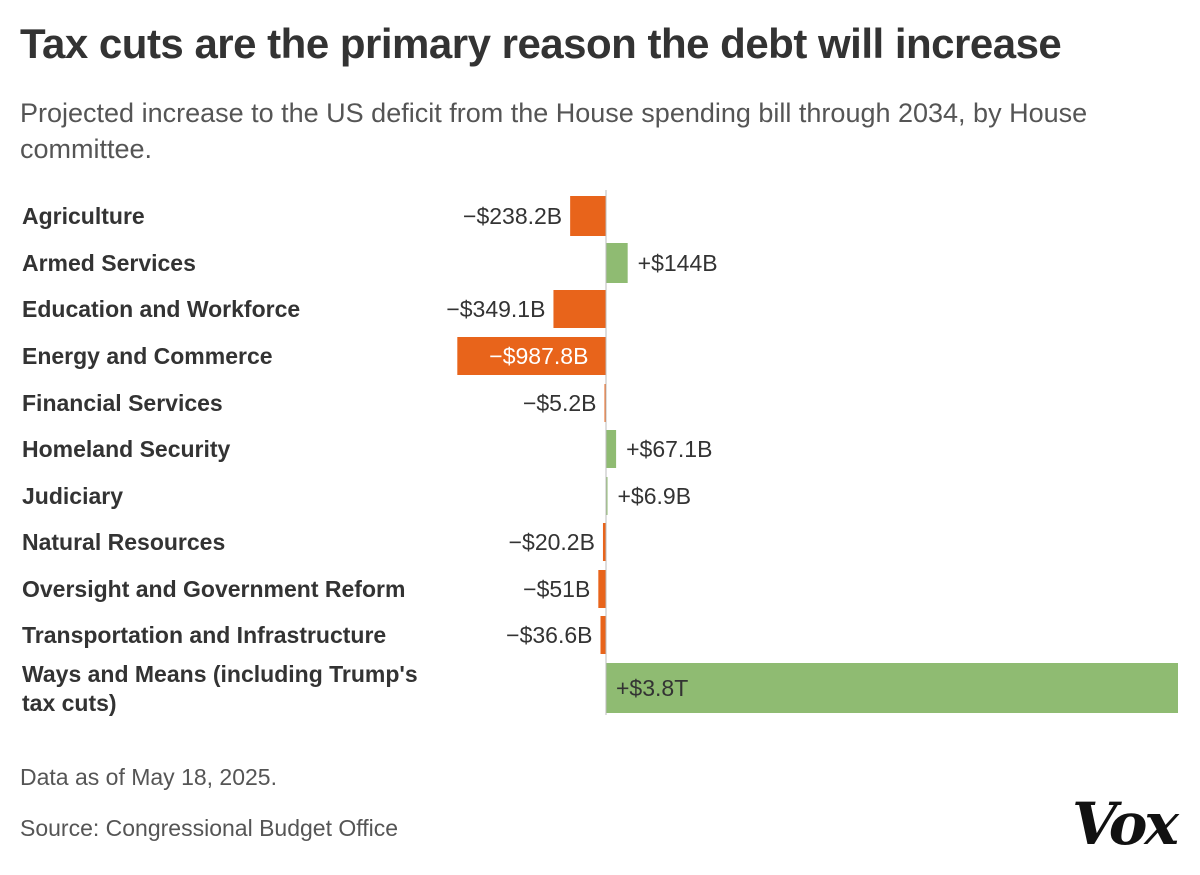 The image size is (1200, 875). I want to click on source-note: Source: Congressional Budget Office, so click(209, 828).